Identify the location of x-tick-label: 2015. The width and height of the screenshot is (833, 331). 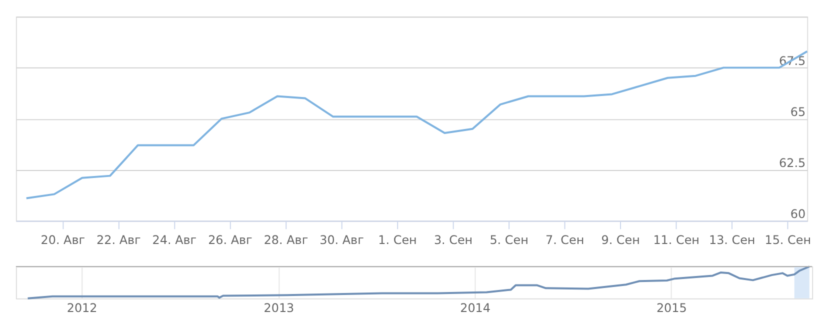
(671, 307).